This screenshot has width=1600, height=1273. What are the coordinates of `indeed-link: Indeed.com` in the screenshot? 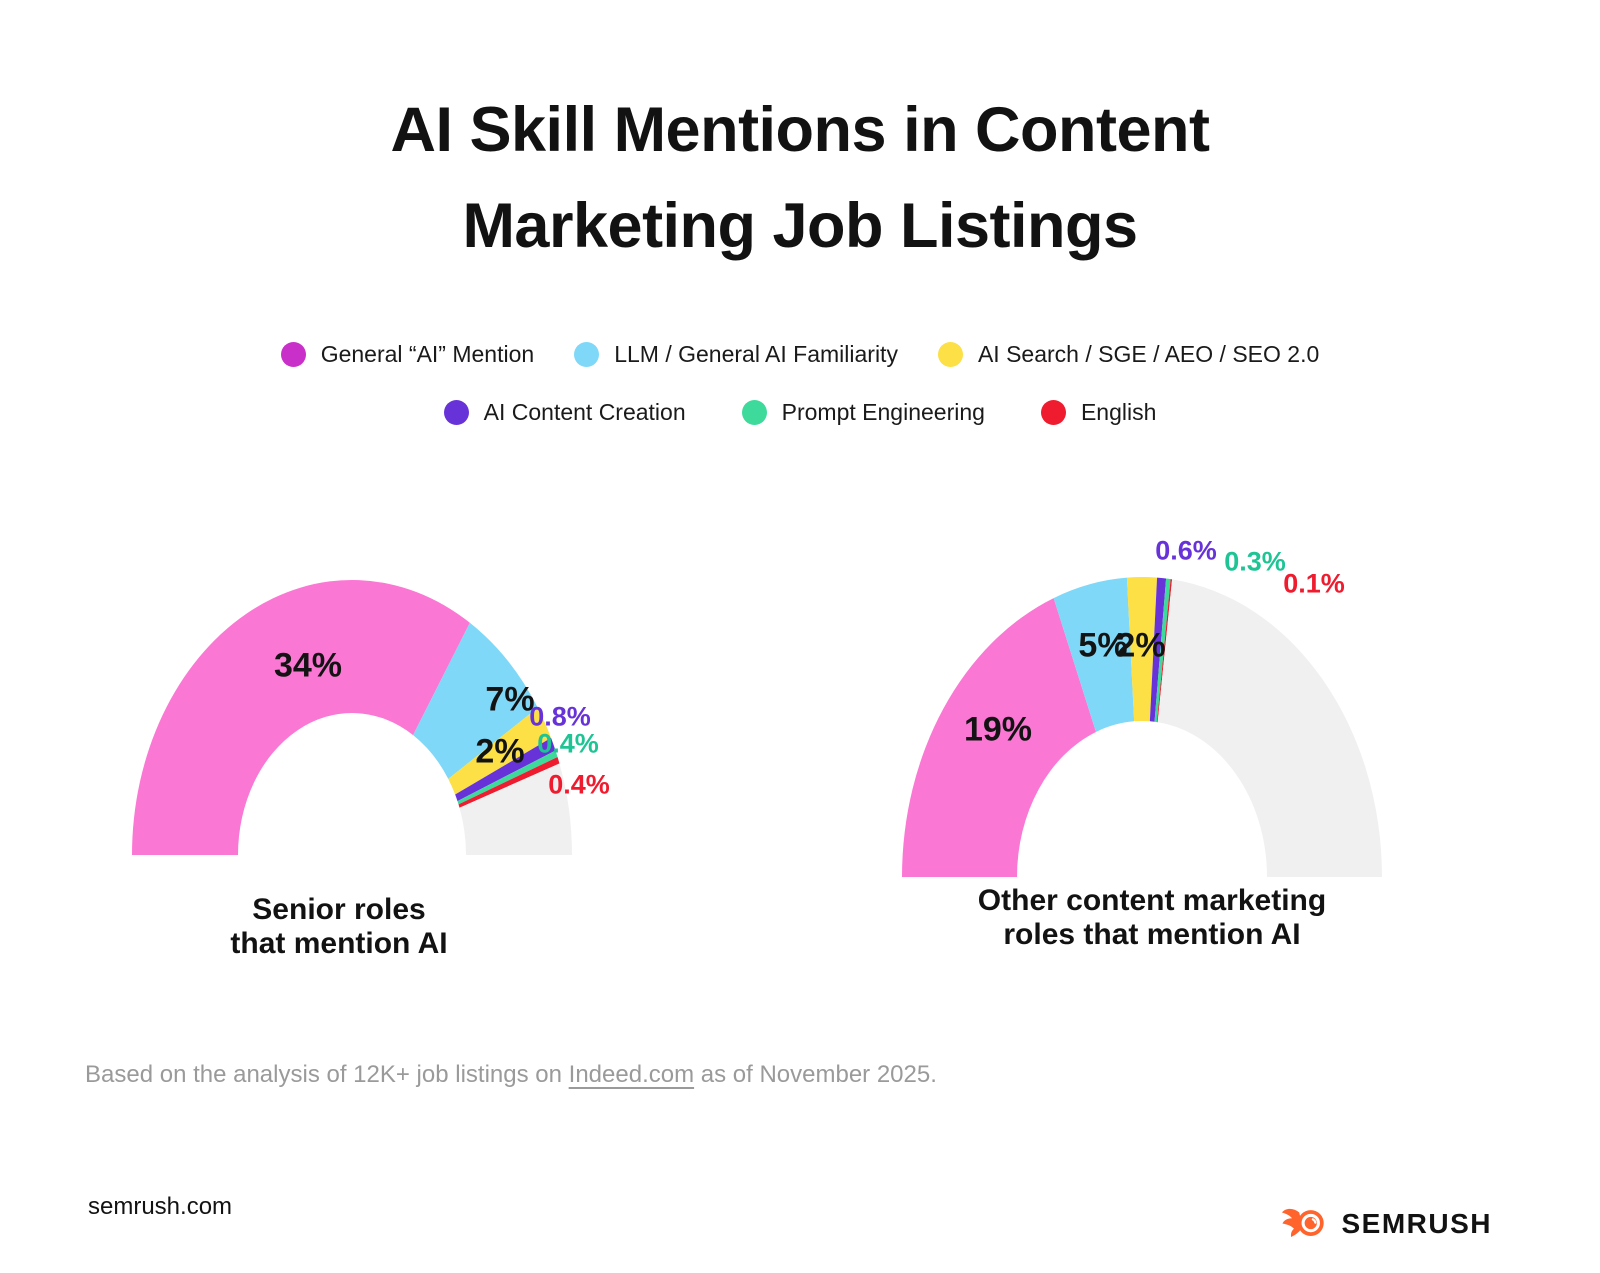 It's located at (631, 1074).